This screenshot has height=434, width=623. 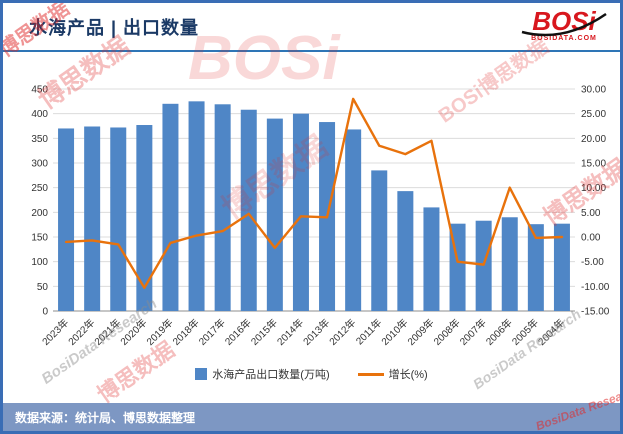 I want to click on legend-item-line: 增长(%), so click(x=392, y=374).